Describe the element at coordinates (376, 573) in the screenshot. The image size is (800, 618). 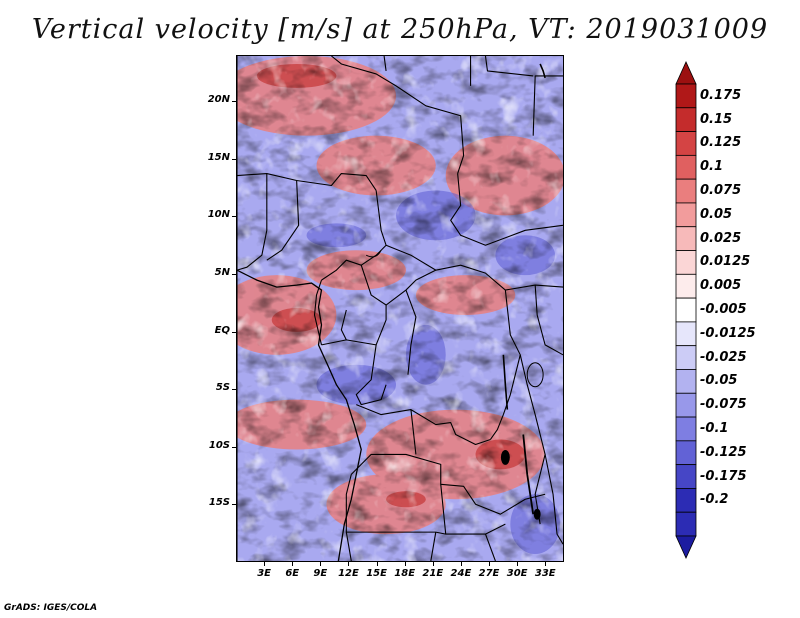
I see `lon-label: 15E` at that location.